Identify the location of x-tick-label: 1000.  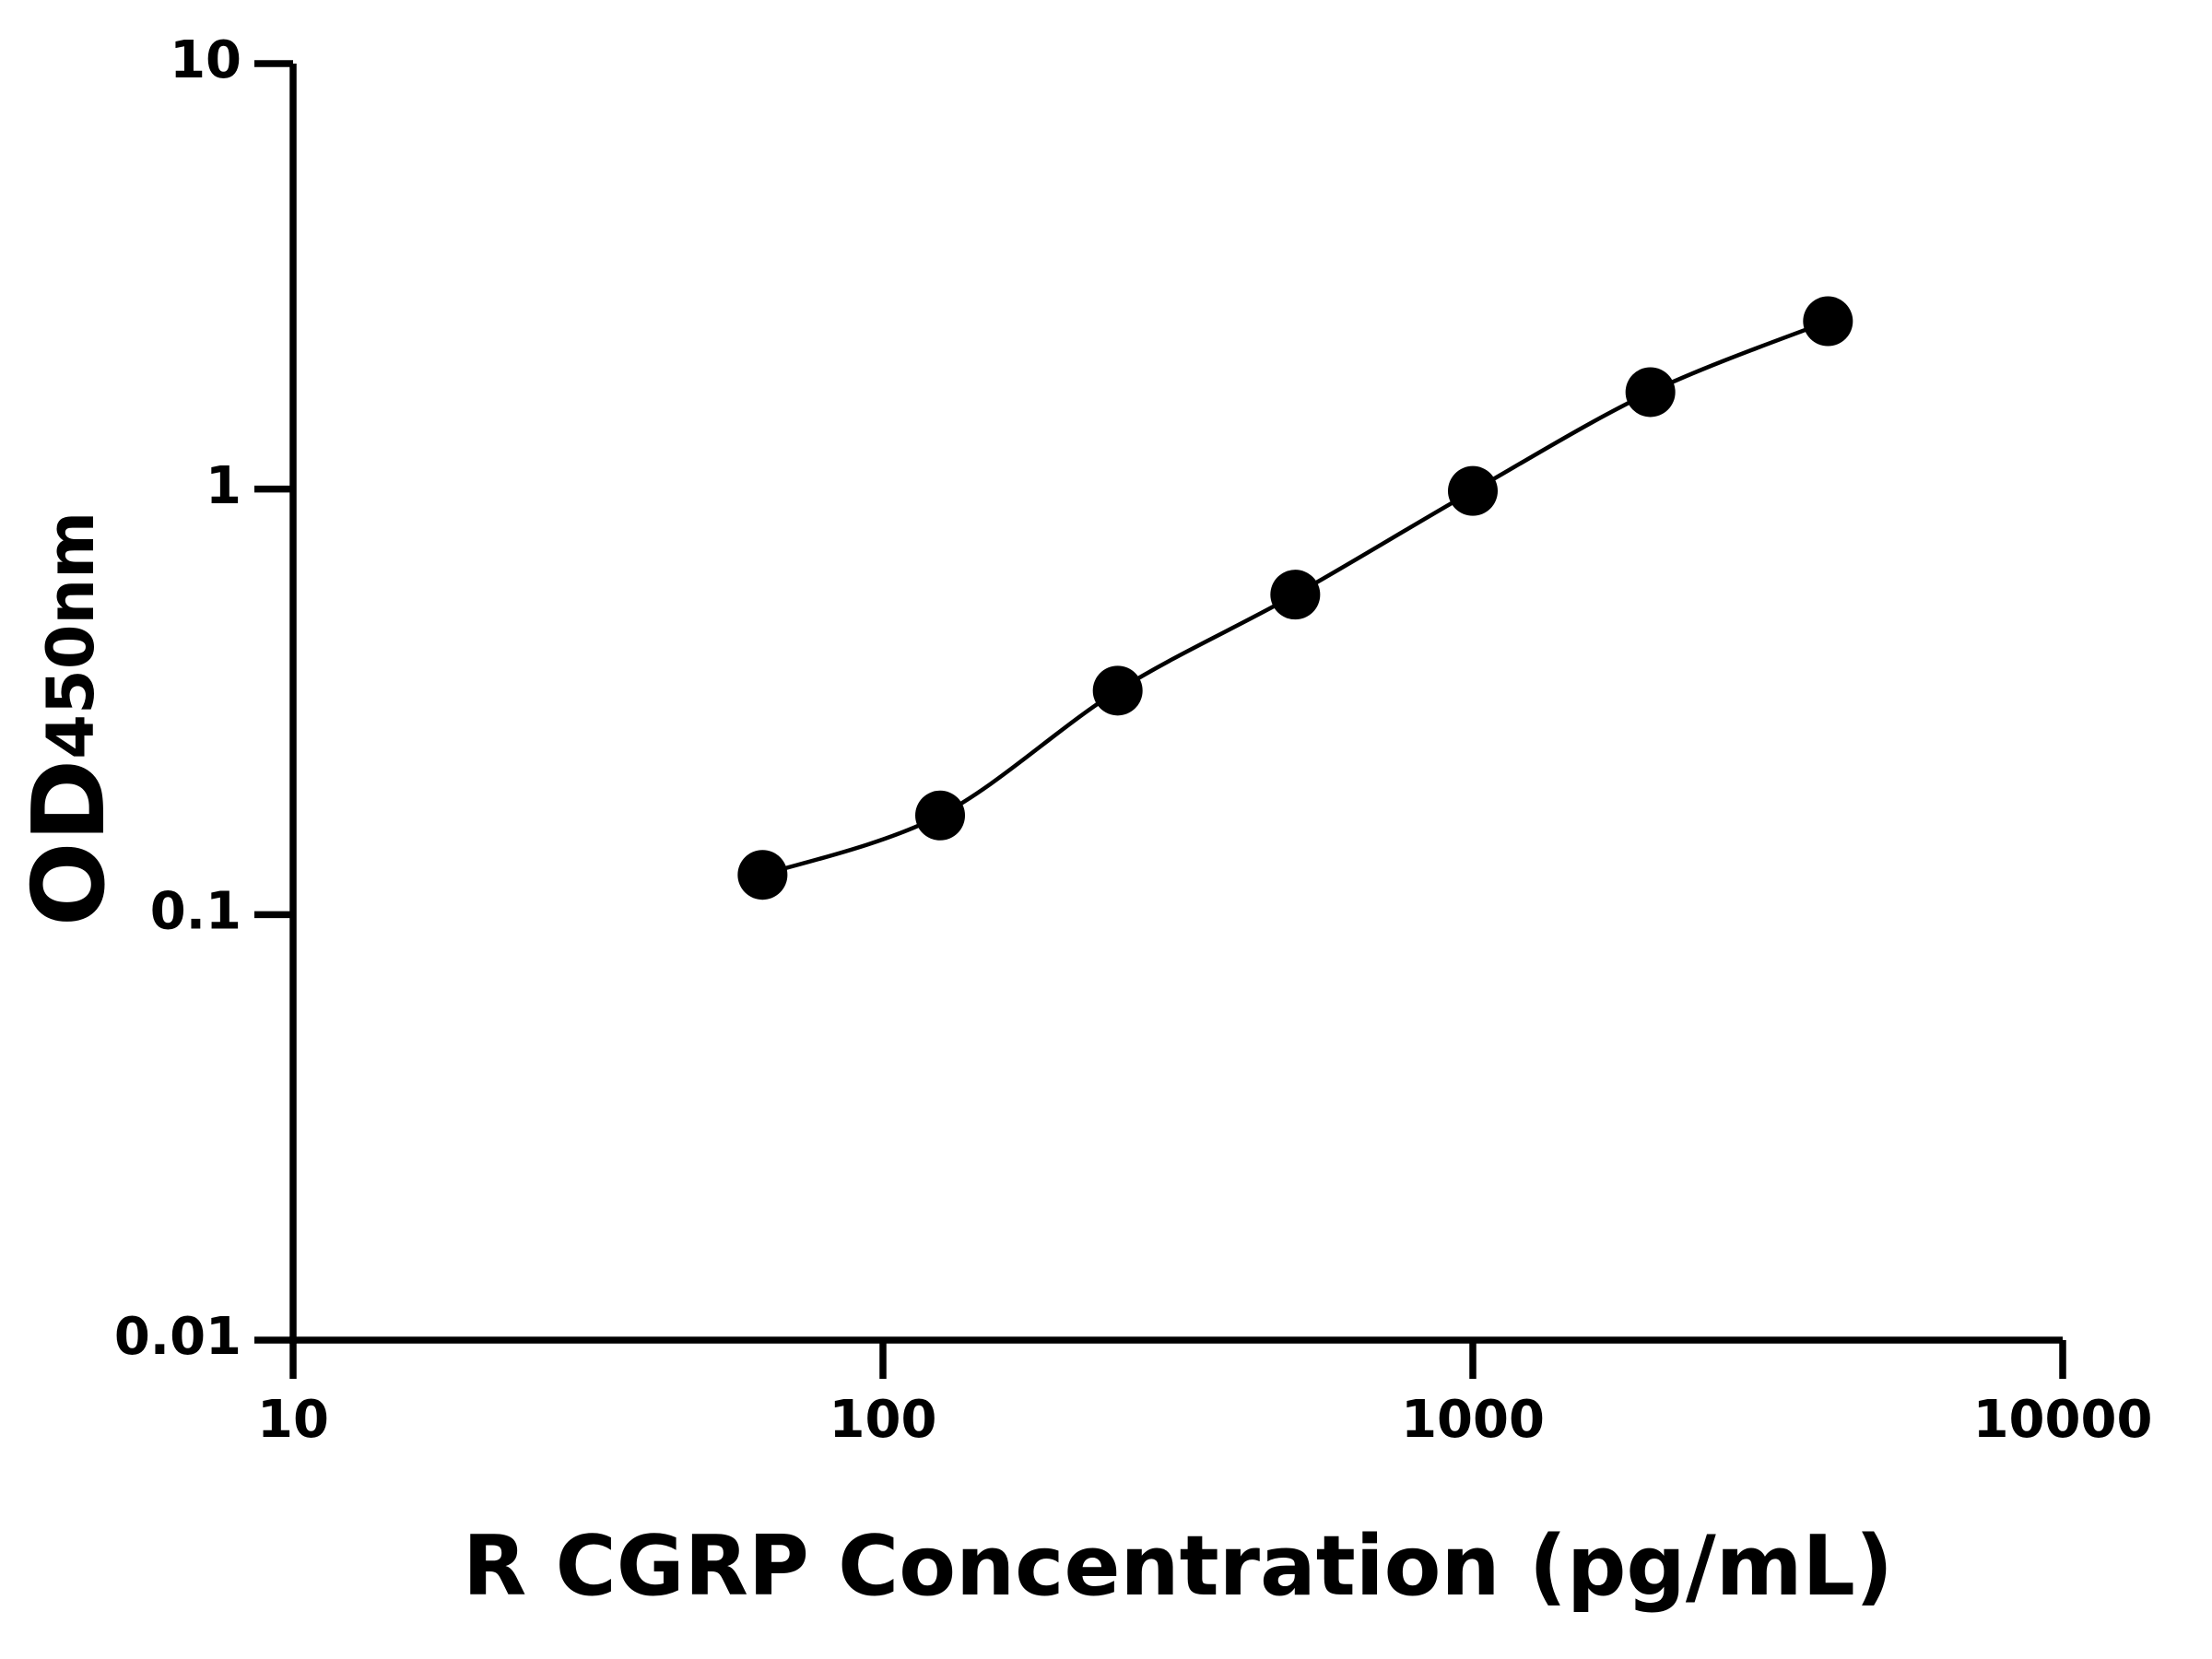
(1473, 1420).